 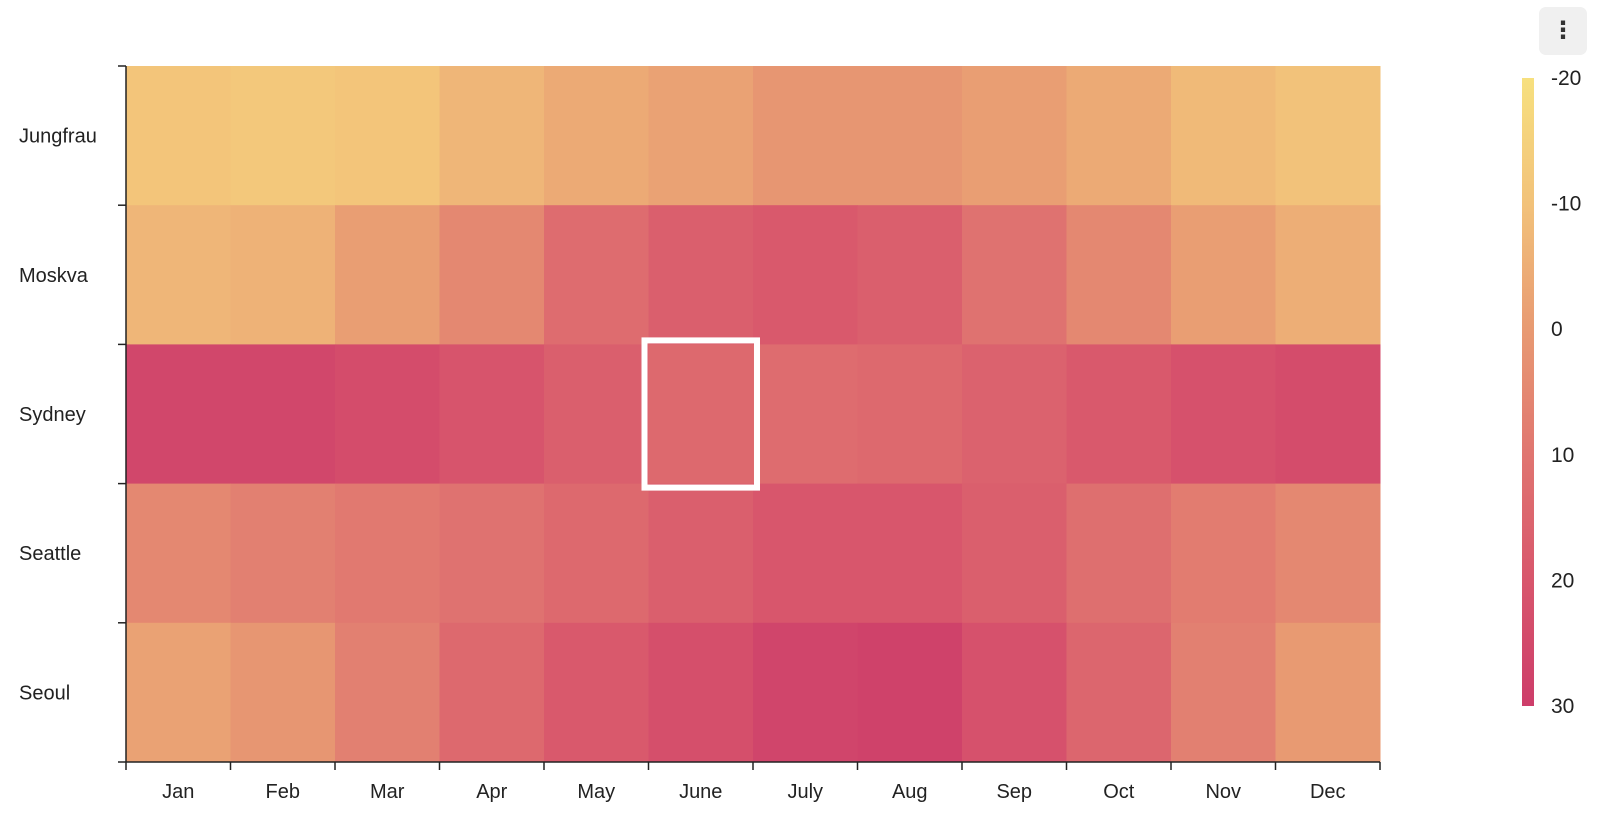 What do you see at coordinates (1562, 706) in the screenshot?
I see `colorbar-tick-label: 30` at bounding box center [1562, 706].